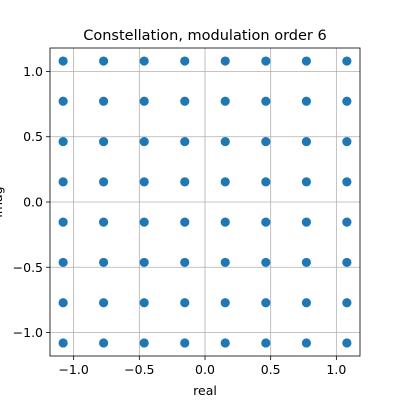 This screenshot has width=400, height=400. What do you see at coordinates (336, 369) in the screenshot?
I see `x-tick-label: 1.0` at bounding box center [336, 369].